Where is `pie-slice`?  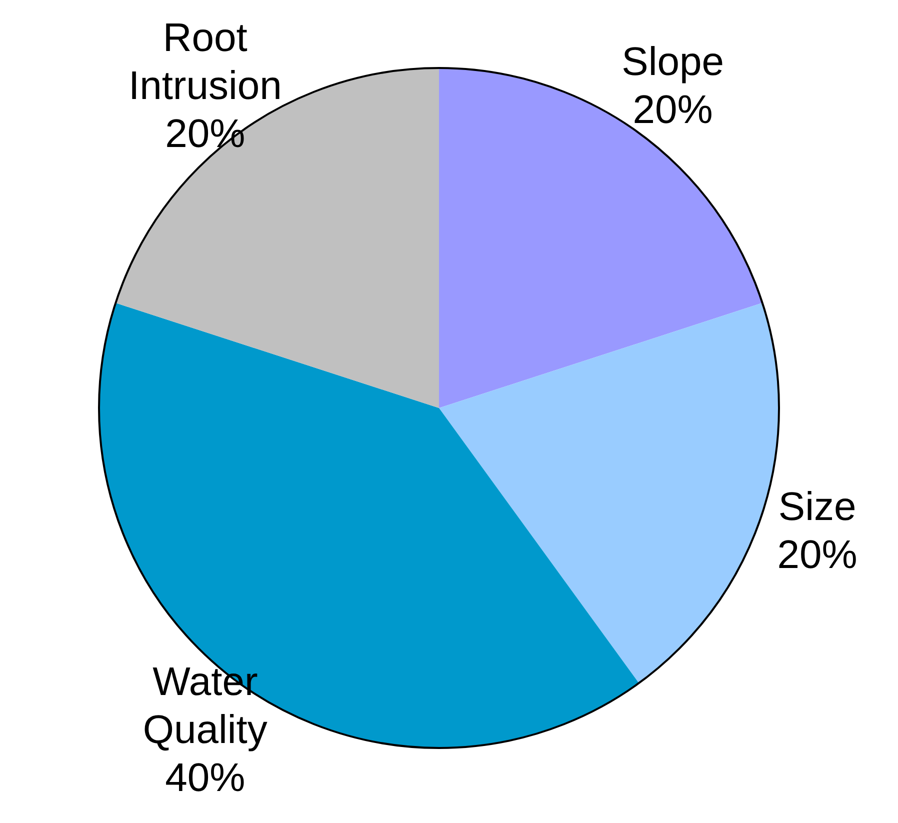
pie-slice is located at coordinates (277, 238).